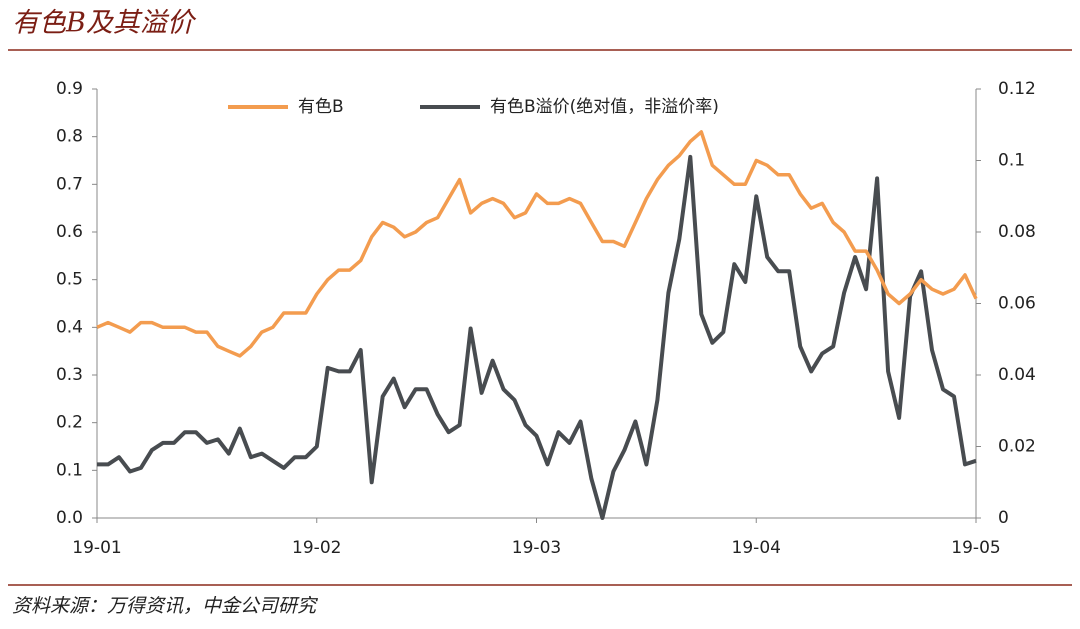 Image resolution: width=1080 pixels, height=629 pixels. What do you see at coordinates (316, 548) in the screenshot?
I see `x-tick-label: 19-02` at bounding box center [316, 548].